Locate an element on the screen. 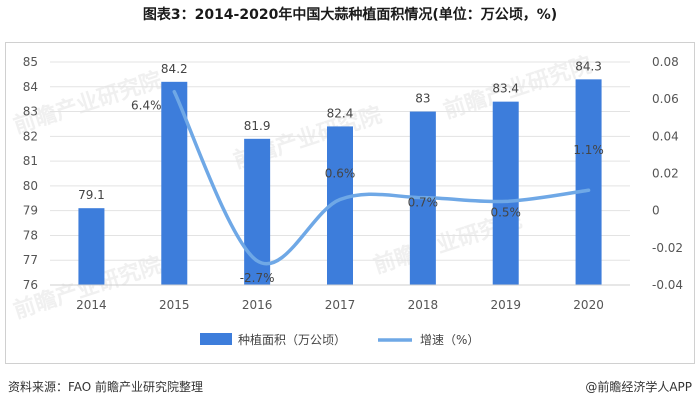  x-tick-label: 2020 is located at coordinates (588, 305).